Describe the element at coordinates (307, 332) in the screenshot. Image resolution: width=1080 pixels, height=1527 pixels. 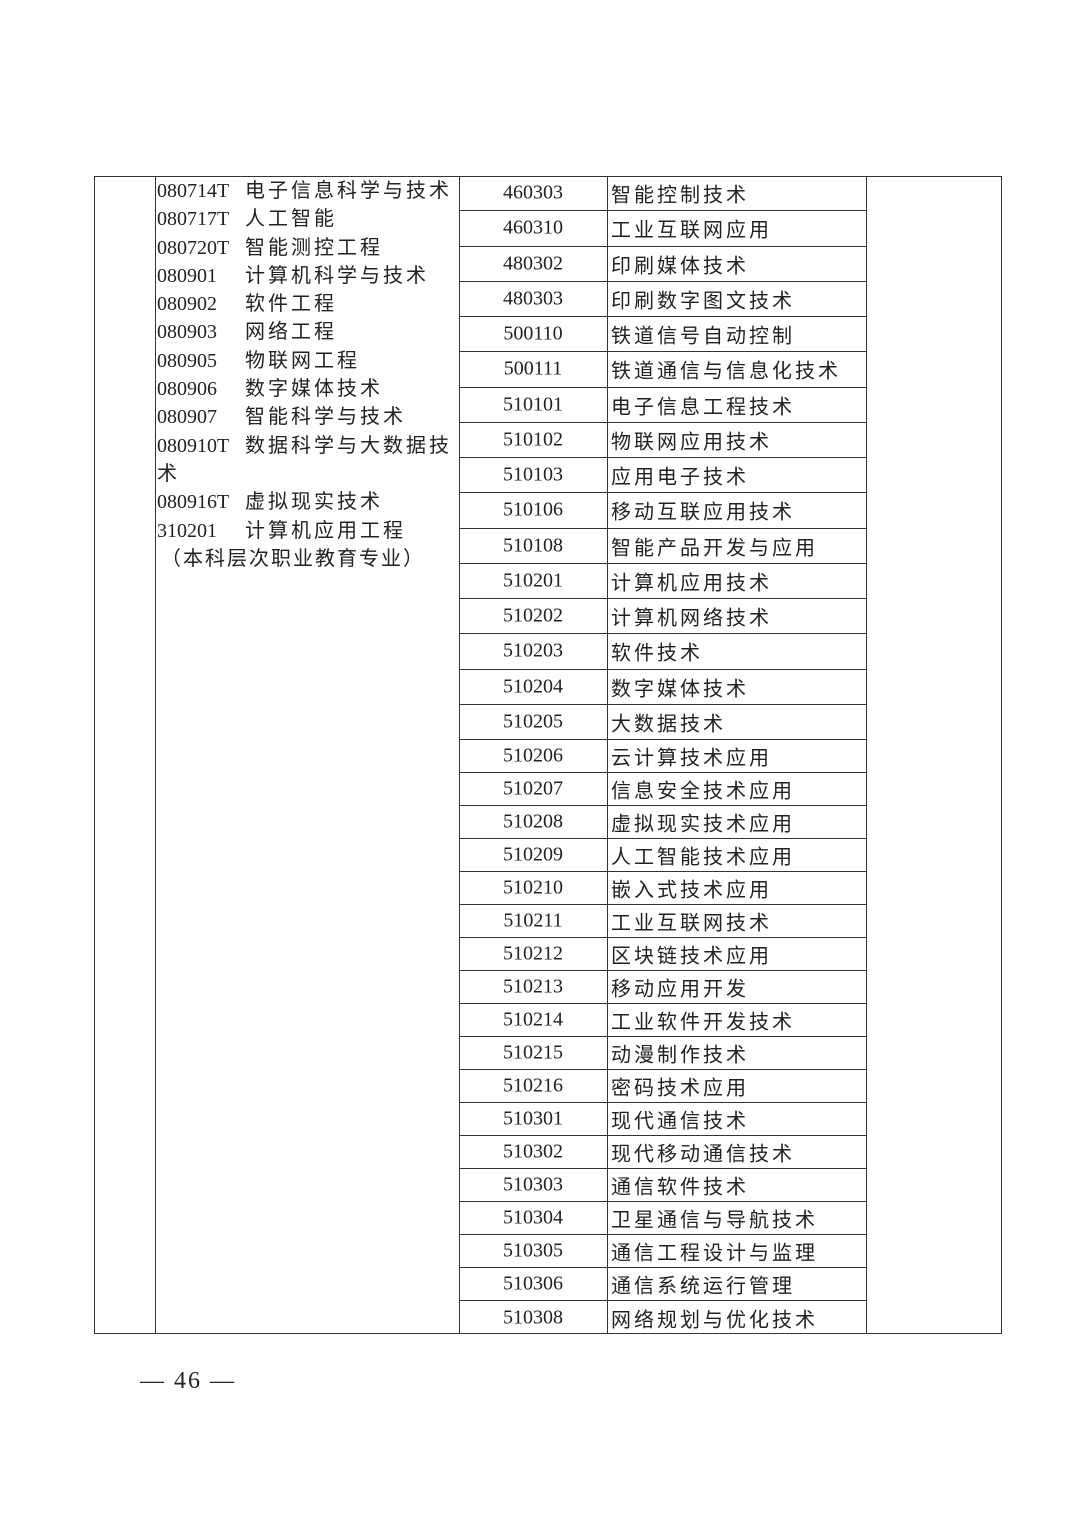
I see `list-item: 080903 网络工程` at that location.